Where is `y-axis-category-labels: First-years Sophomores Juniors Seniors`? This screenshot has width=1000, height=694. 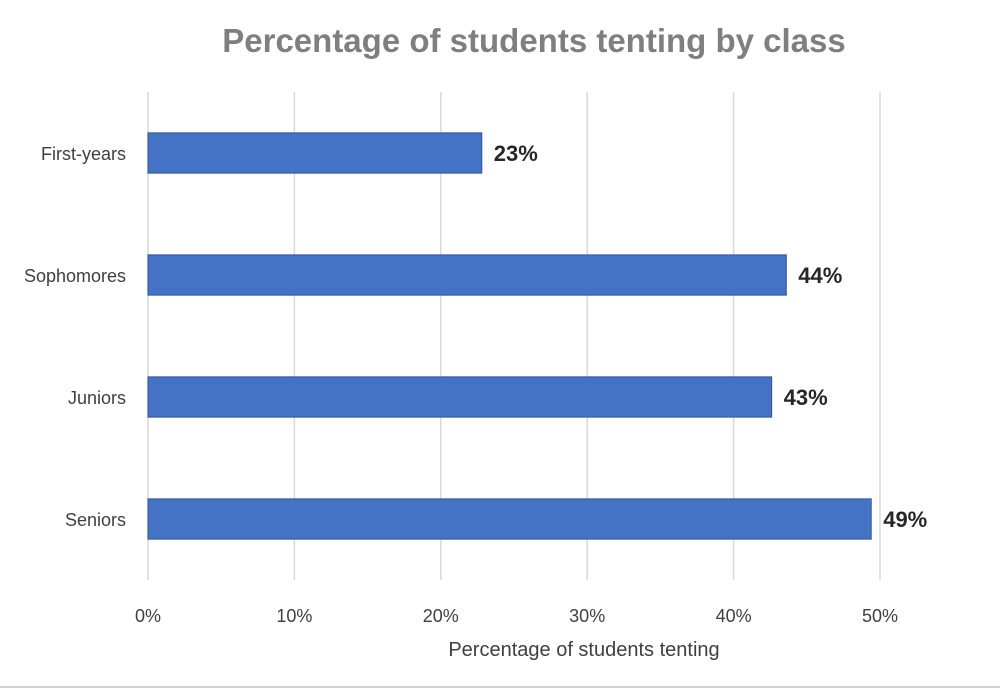
y-axis-category-labels: First-years Sophomores Juniors Seniors is located at coordinates (75, 337).